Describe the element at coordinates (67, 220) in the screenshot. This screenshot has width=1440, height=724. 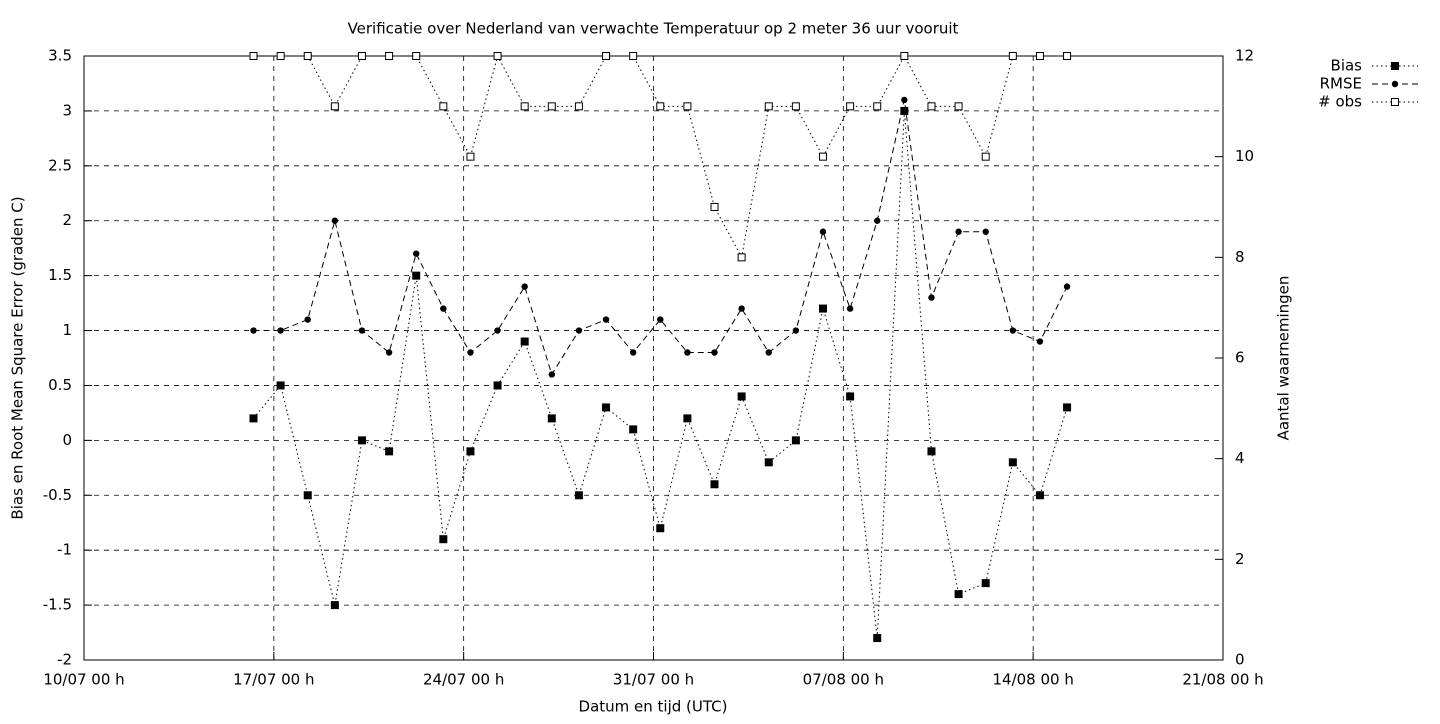
I see `y-tick-label: 2` at that location.